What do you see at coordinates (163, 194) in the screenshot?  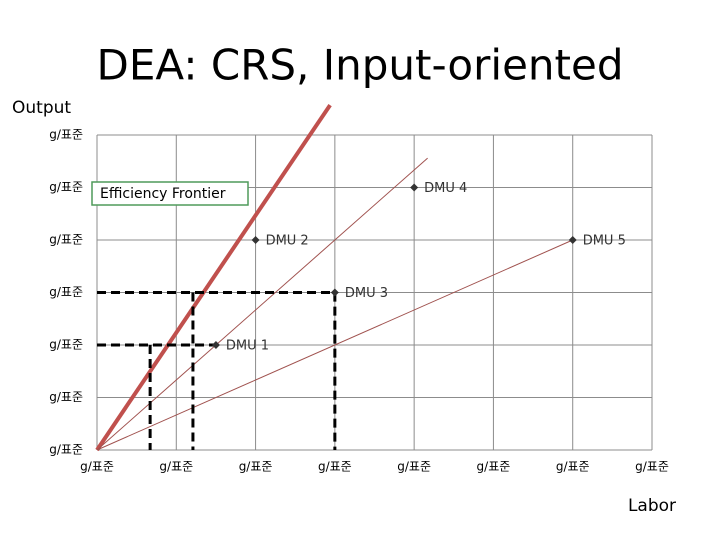 I see `frontier-label: Efficiency Frontier` at bounding box center [163, 194].